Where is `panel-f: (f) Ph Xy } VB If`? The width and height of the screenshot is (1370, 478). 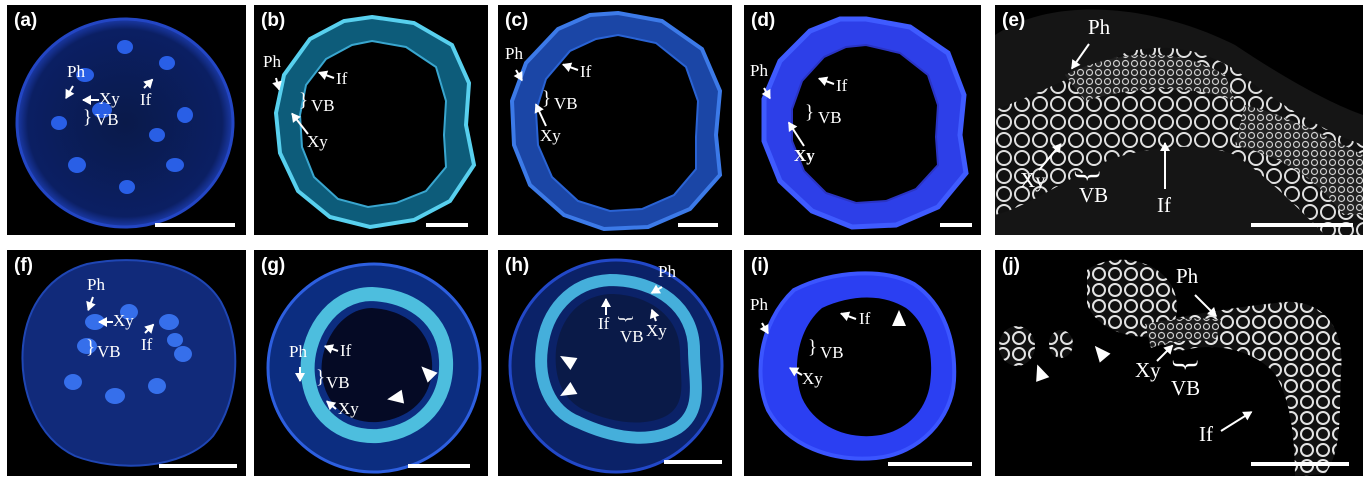
panel-f: (f) Ph Xy } VB If is located at coordinates (126, 363).